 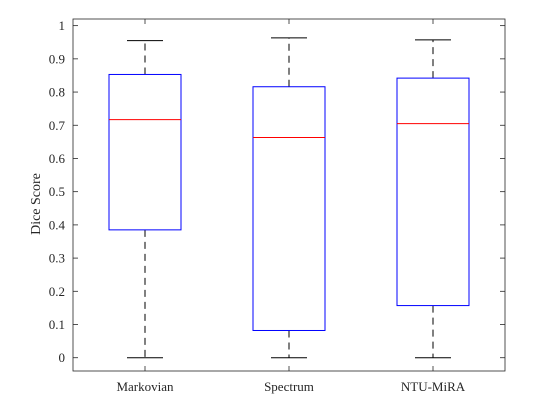 What do you see at coordinates (57, 291) in the screenshot?
I see `y-tick-label: 0.2` at bounding box center [57, 291].